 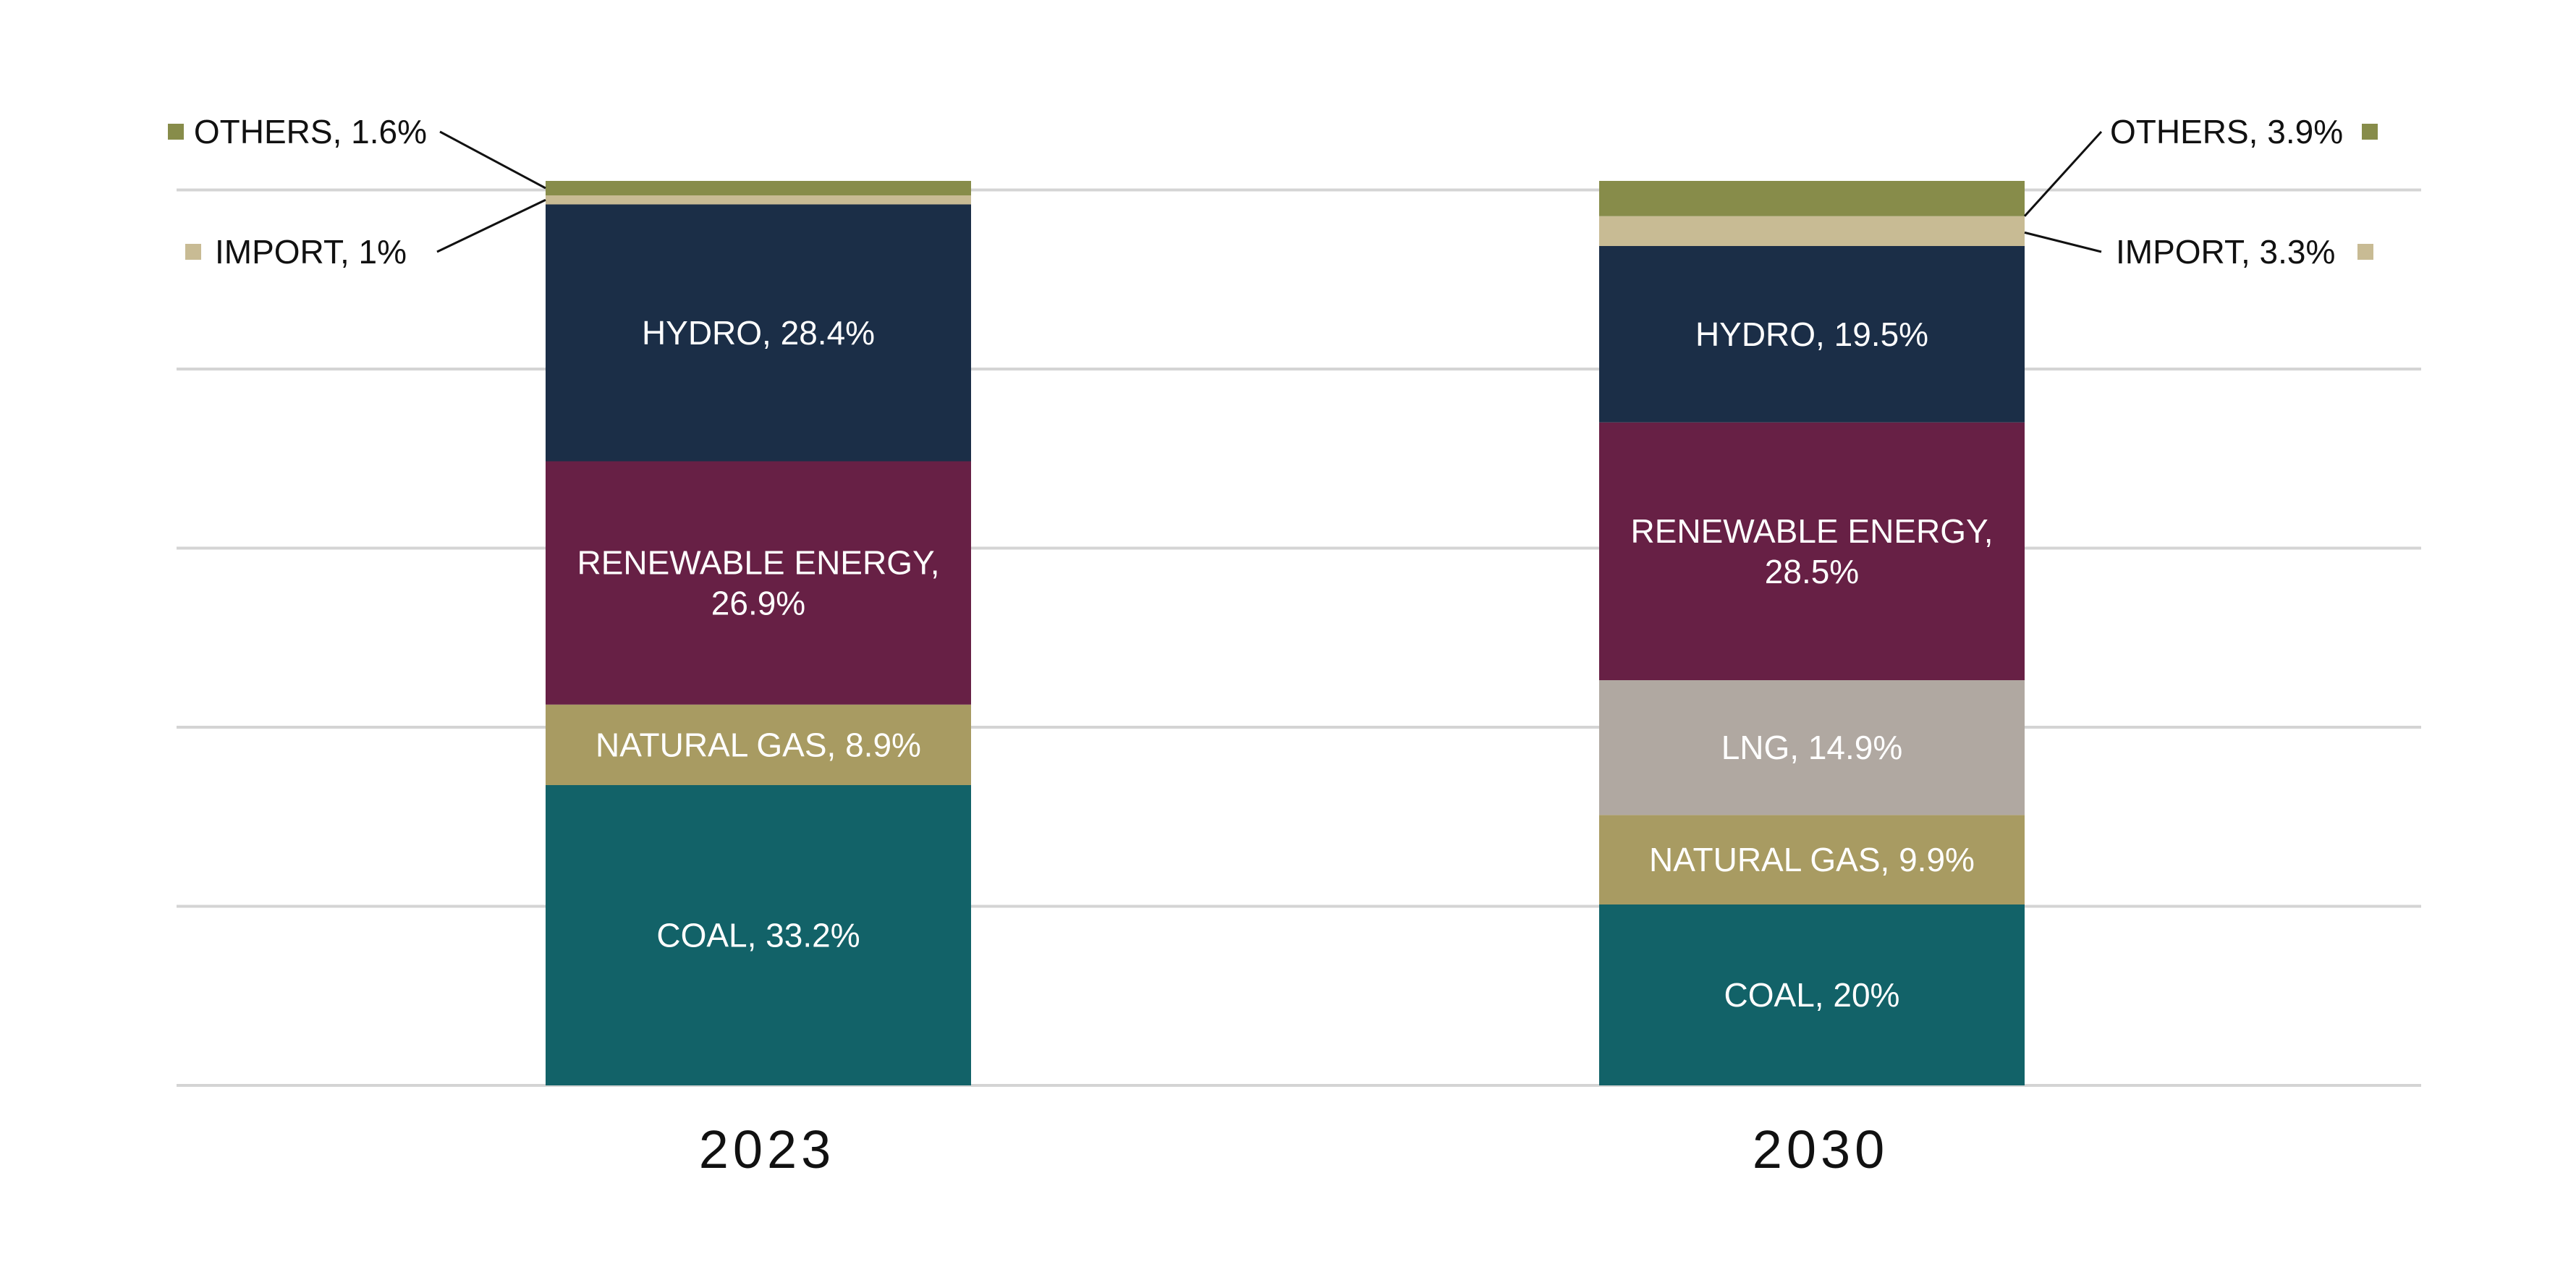 I want to click on bar-segment-others-2030, so click(x=1812, y=198).